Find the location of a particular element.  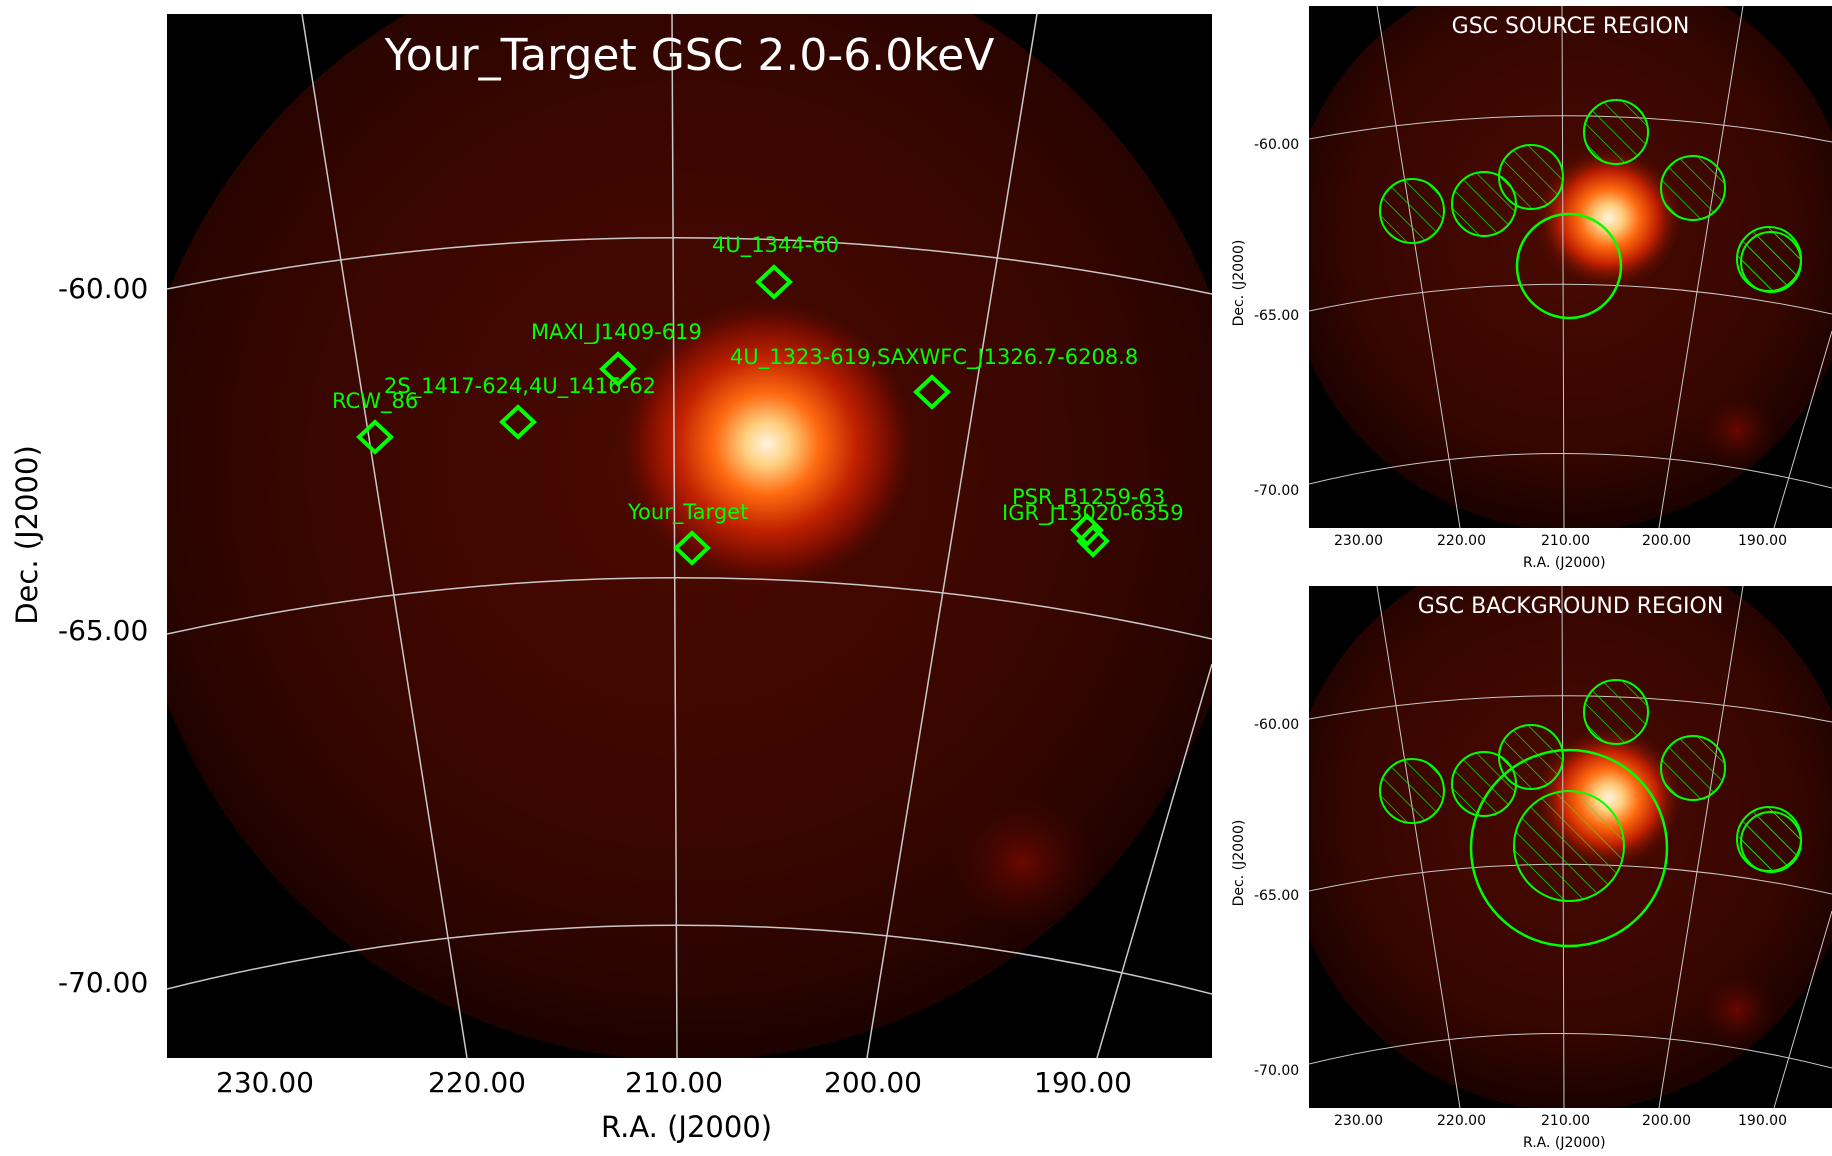

background-annulus-circle is located at coordinates (1569, 848).